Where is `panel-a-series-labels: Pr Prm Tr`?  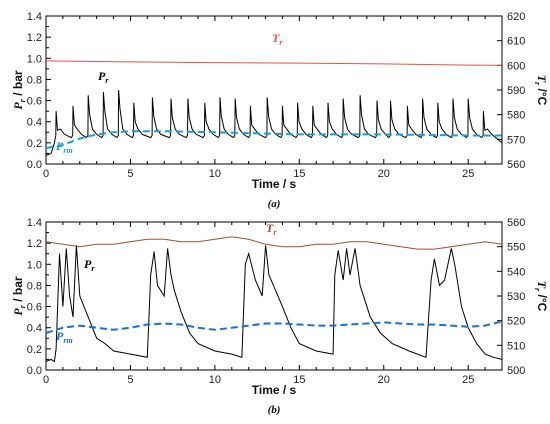 panel-a-series-labels: Pr Prm Tr is located at coordinates (169, 93).